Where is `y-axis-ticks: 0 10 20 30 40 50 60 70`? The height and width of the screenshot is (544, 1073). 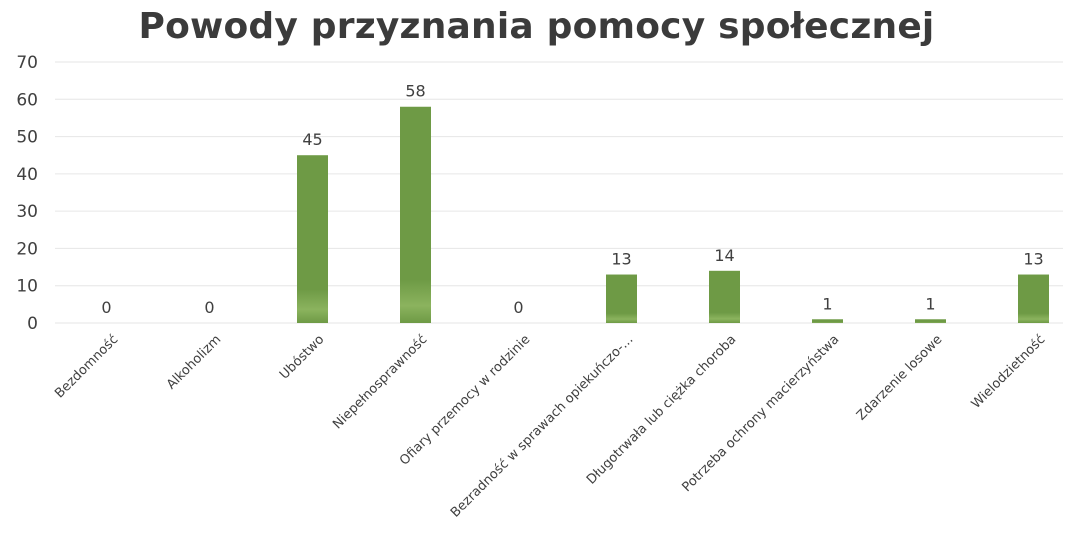 y-axis-ticks: 0 10 20 30 40 50 60 70 is located at coordinates (27, 193).